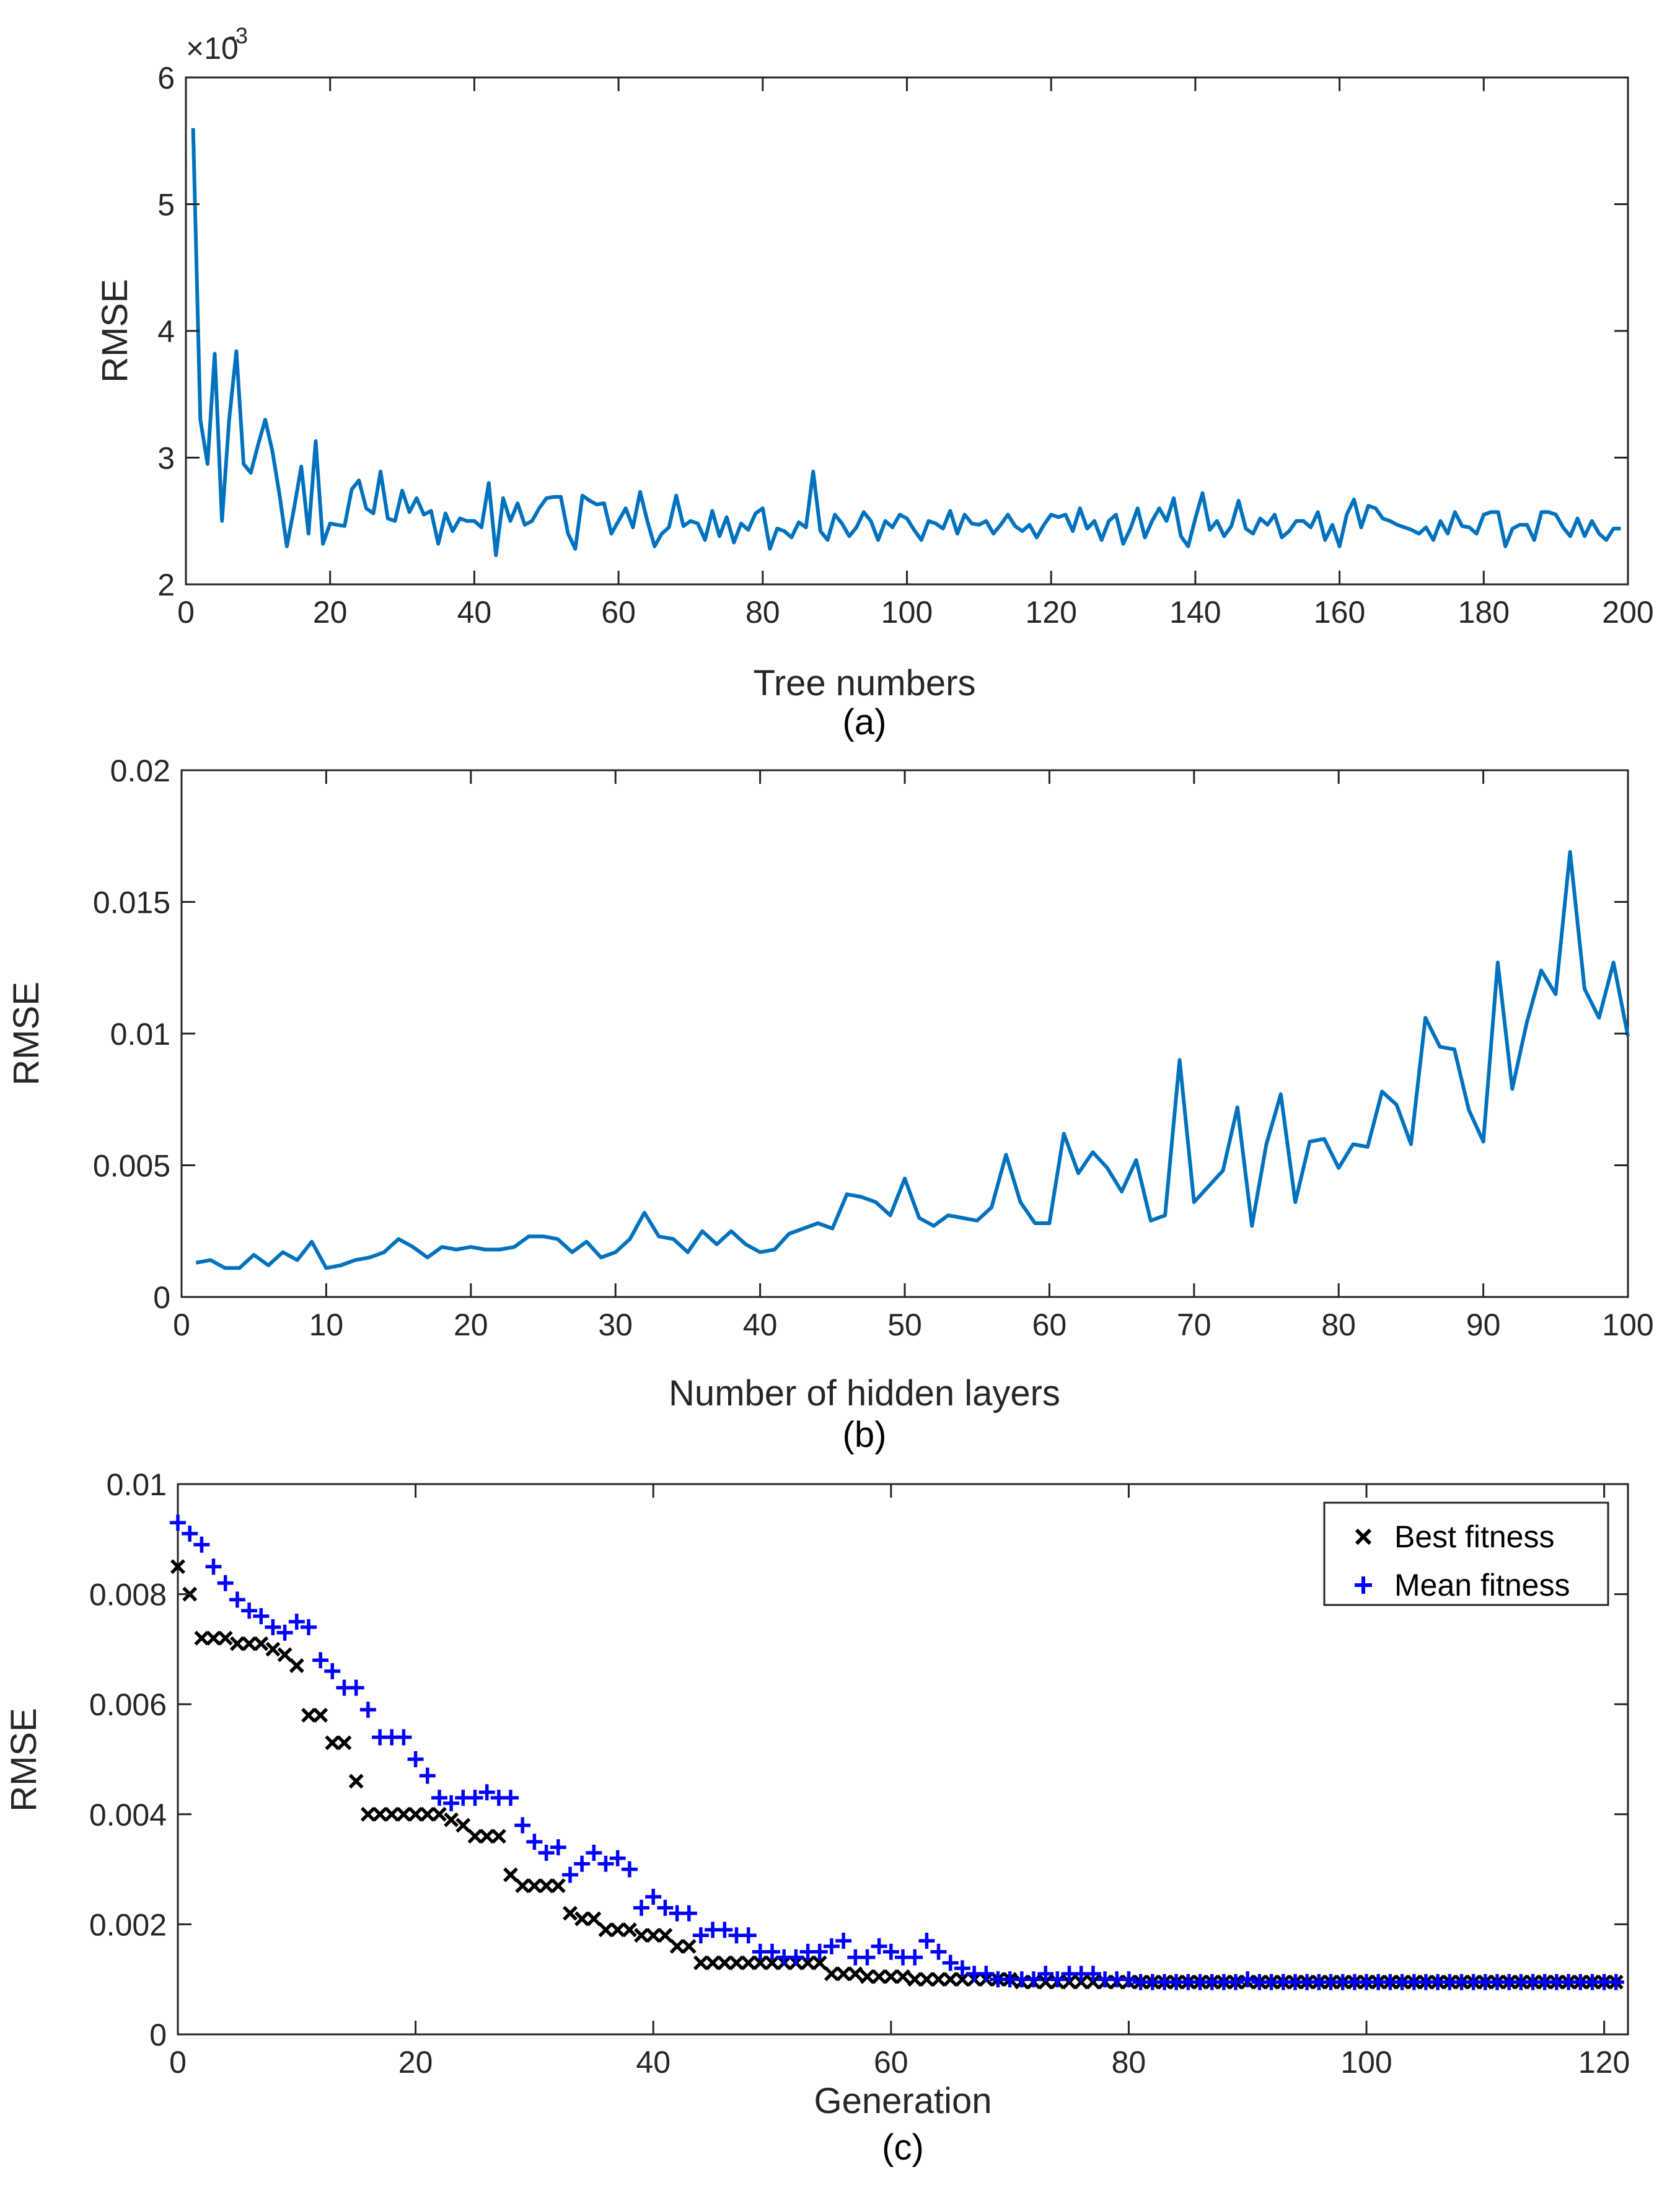  I want to click on chart-b-x-tick-label: 50, so click(904, 1324).